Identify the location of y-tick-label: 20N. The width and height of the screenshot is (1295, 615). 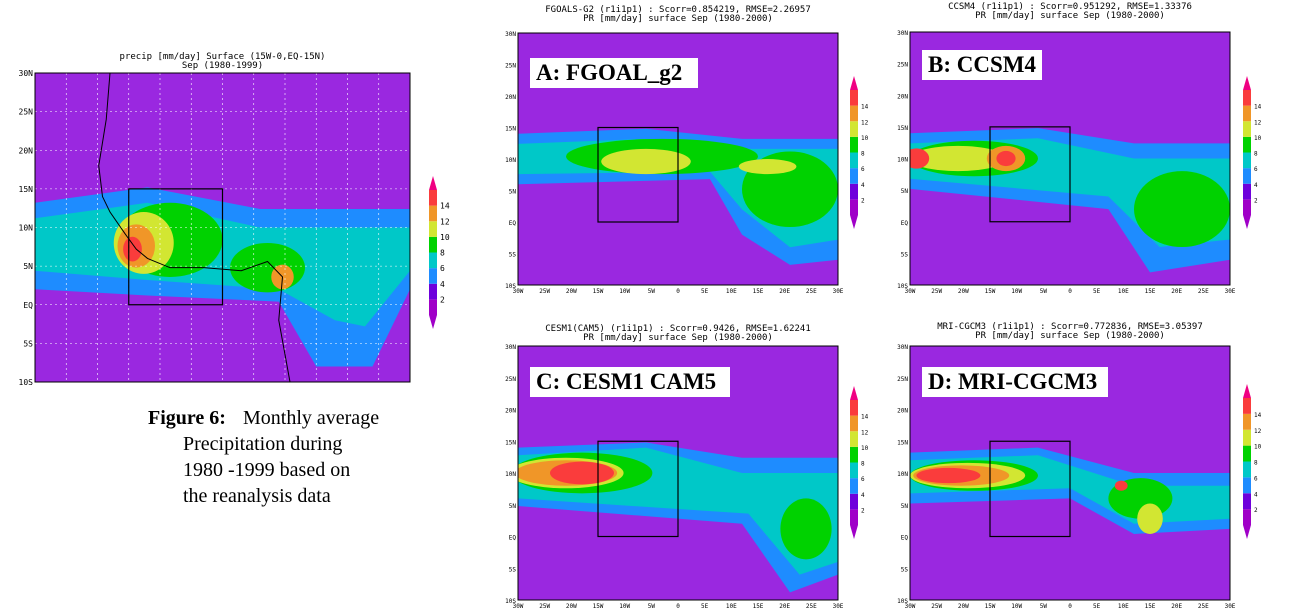
(902, 96).